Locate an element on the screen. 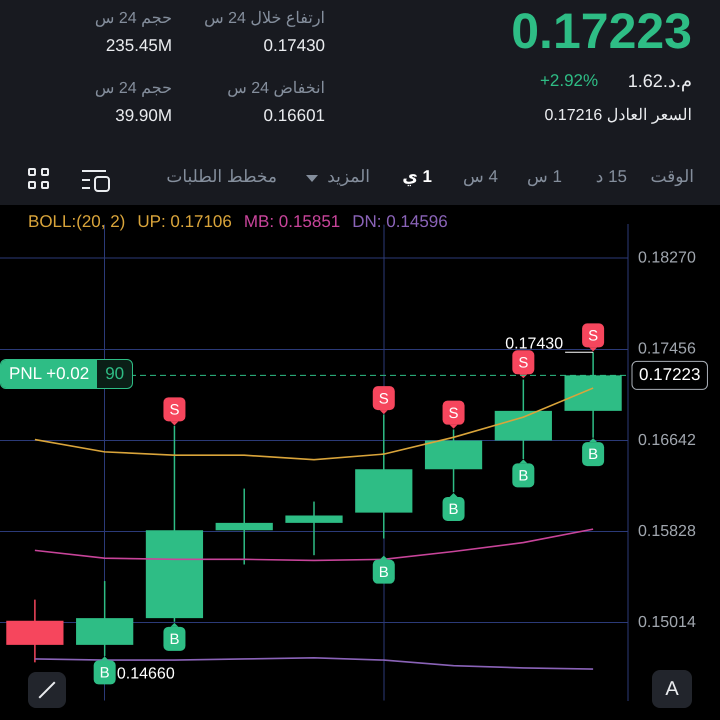 The image size is (720, 720). text: السعر العادل 0.17216 is located at coordinates (618, 115).